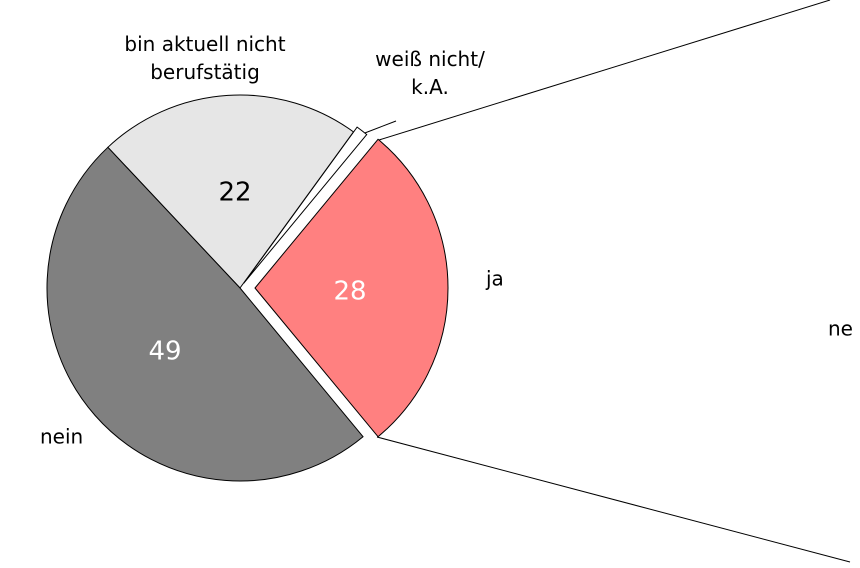  Describe the element at coordinates (61, 437) in the screenshot. I see `slice-label: nein` at that location.